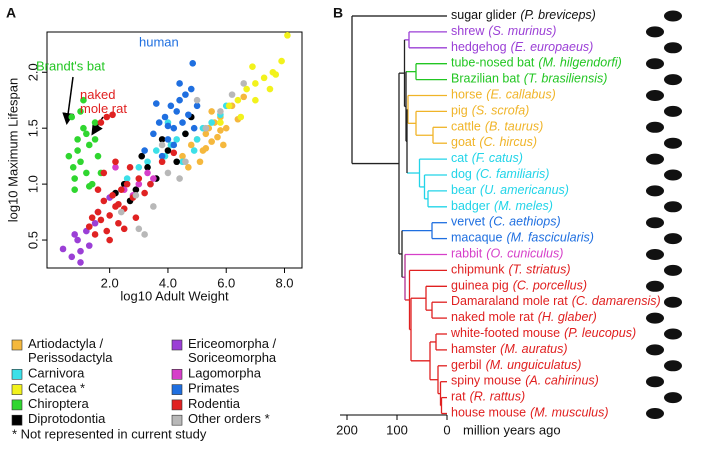 The height and width of the screenshot is (458, 714). I want to click on species-name: (C. familiaris), so click(513, 174).